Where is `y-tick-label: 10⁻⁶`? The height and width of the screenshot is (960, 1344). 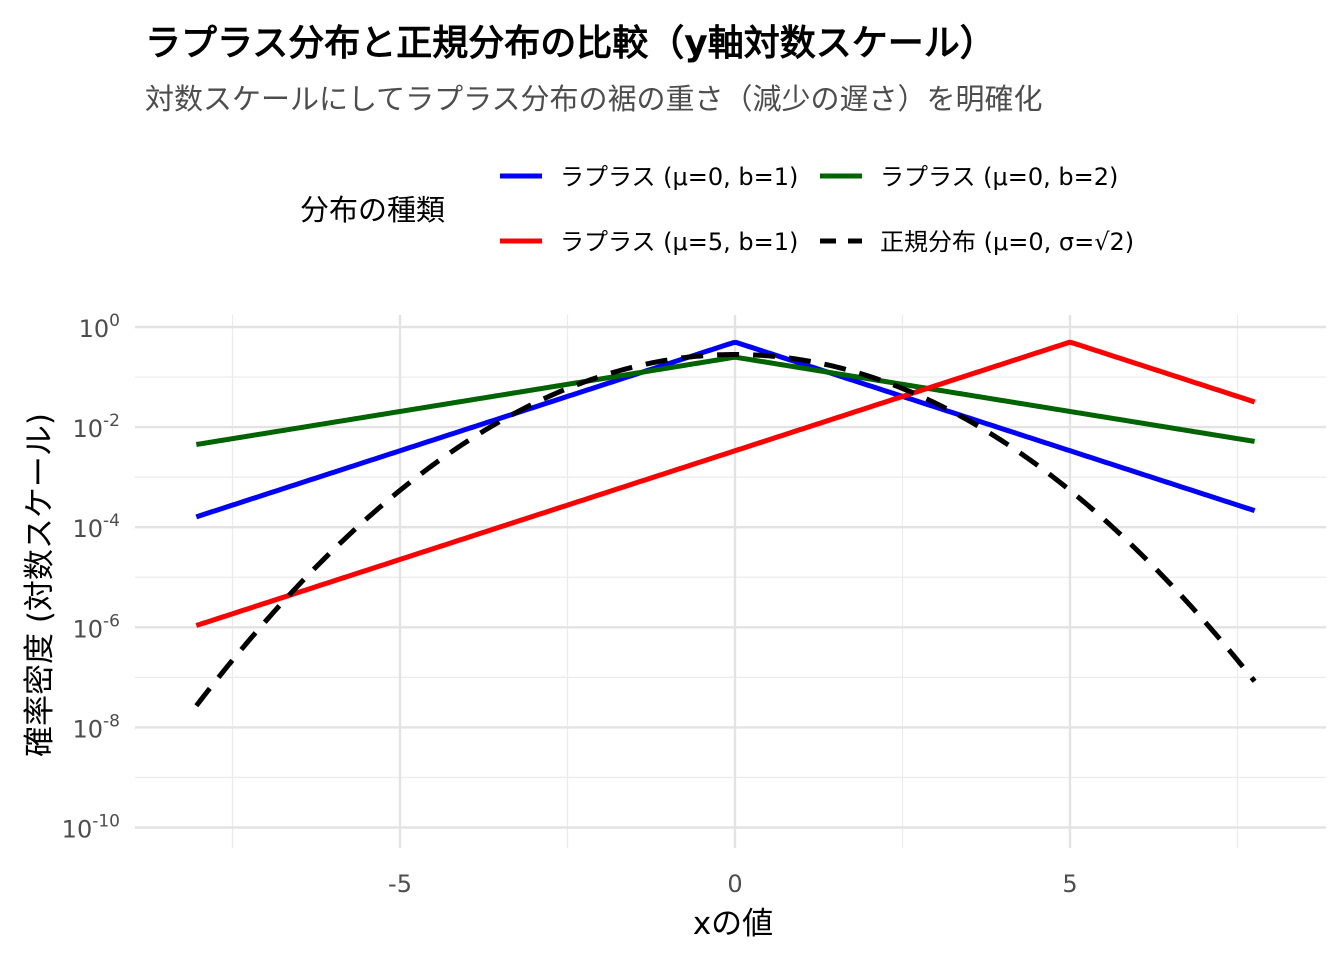 y-tick-label: 10⁻⁶ is located at coordinates (97, 627).